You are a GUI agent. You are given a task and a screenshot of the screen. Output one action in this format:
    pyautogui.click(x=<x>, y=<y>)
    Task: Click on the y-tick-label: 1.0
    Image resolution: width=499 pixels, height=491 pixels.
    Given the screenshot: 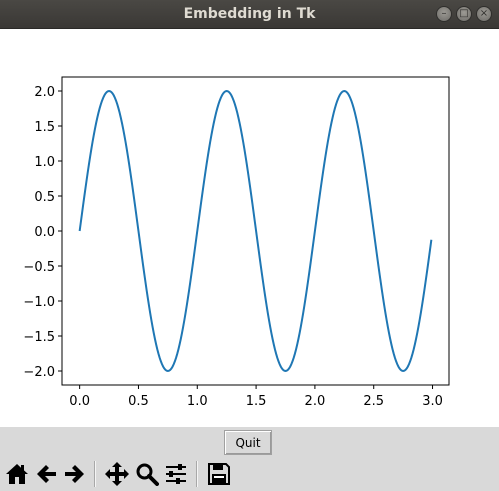 What is the action you would take?
    pyautogui.click(x=44, y=162)
    